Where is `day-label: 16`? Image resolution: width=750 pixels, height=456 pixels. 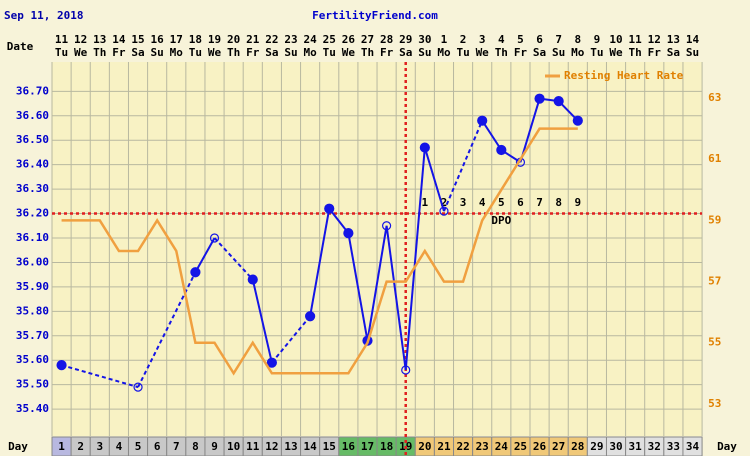 day-label: 16 is located at coordinates (349, 446).